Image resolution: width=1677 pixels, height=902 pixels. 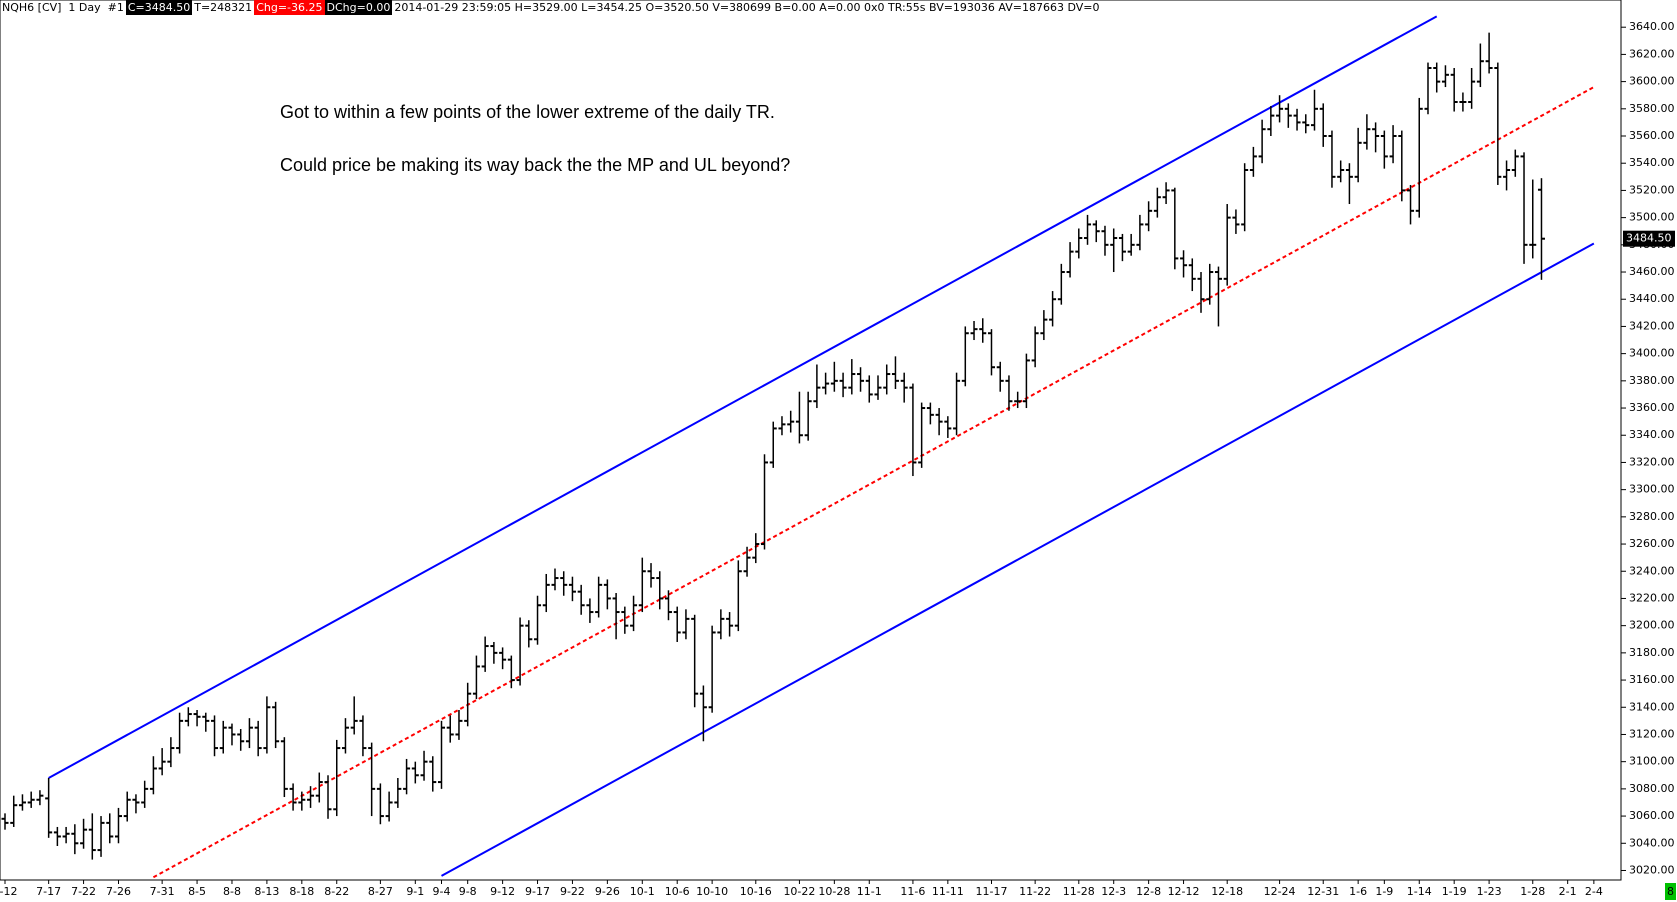 I want to click on y-tick-label: 3420.00, so click(x=1652, y=325).